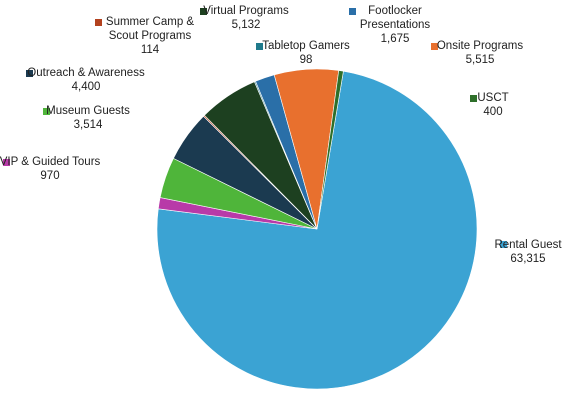  Describe the element at coordinates (86, 73) in the screenshot. I see `slice-name-label: Outreach & Awareness` at that location.